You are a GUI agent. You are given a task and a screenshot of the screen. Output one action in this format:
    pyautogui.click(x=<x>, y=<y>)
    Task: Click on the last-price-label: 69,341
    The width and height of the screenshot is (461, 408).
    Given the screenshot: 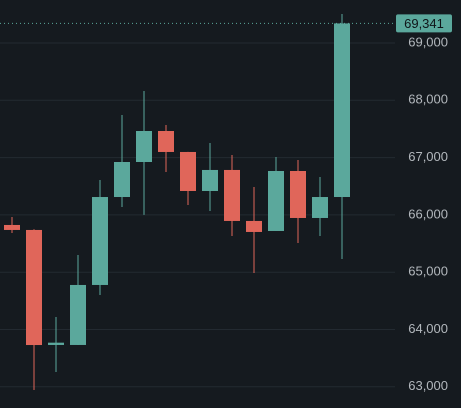 What is the action you would take?
    pyautogui.click(x=424, y=23)
    